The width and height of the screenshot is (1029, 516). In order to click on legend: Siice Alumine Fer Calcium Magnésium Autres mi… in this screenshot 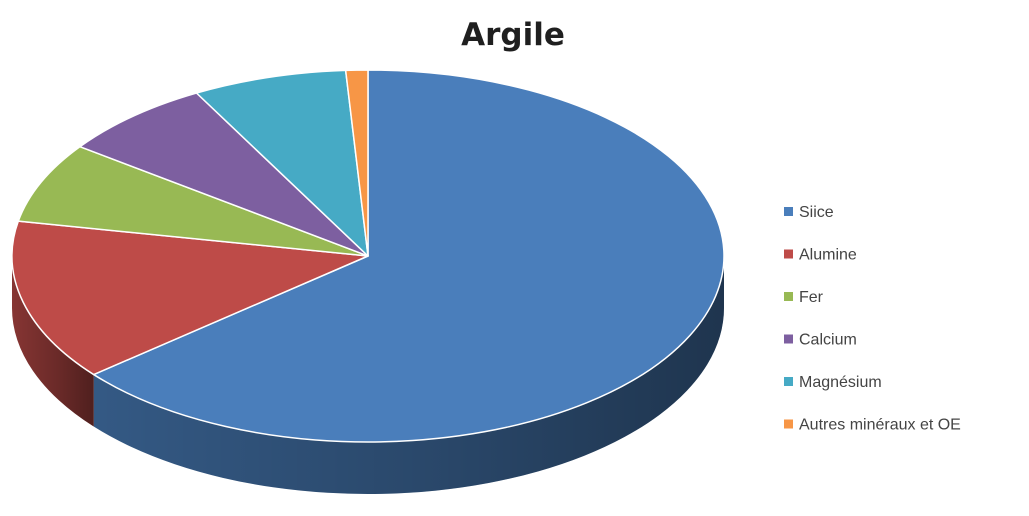, I will do `click(872, 319)`.